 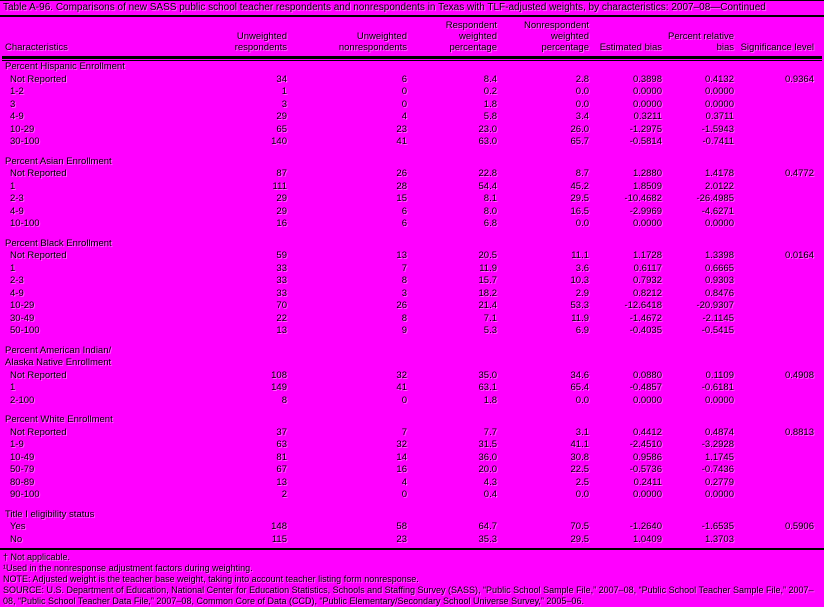 I want to click on cell: 63, so click(x=281, y=444).